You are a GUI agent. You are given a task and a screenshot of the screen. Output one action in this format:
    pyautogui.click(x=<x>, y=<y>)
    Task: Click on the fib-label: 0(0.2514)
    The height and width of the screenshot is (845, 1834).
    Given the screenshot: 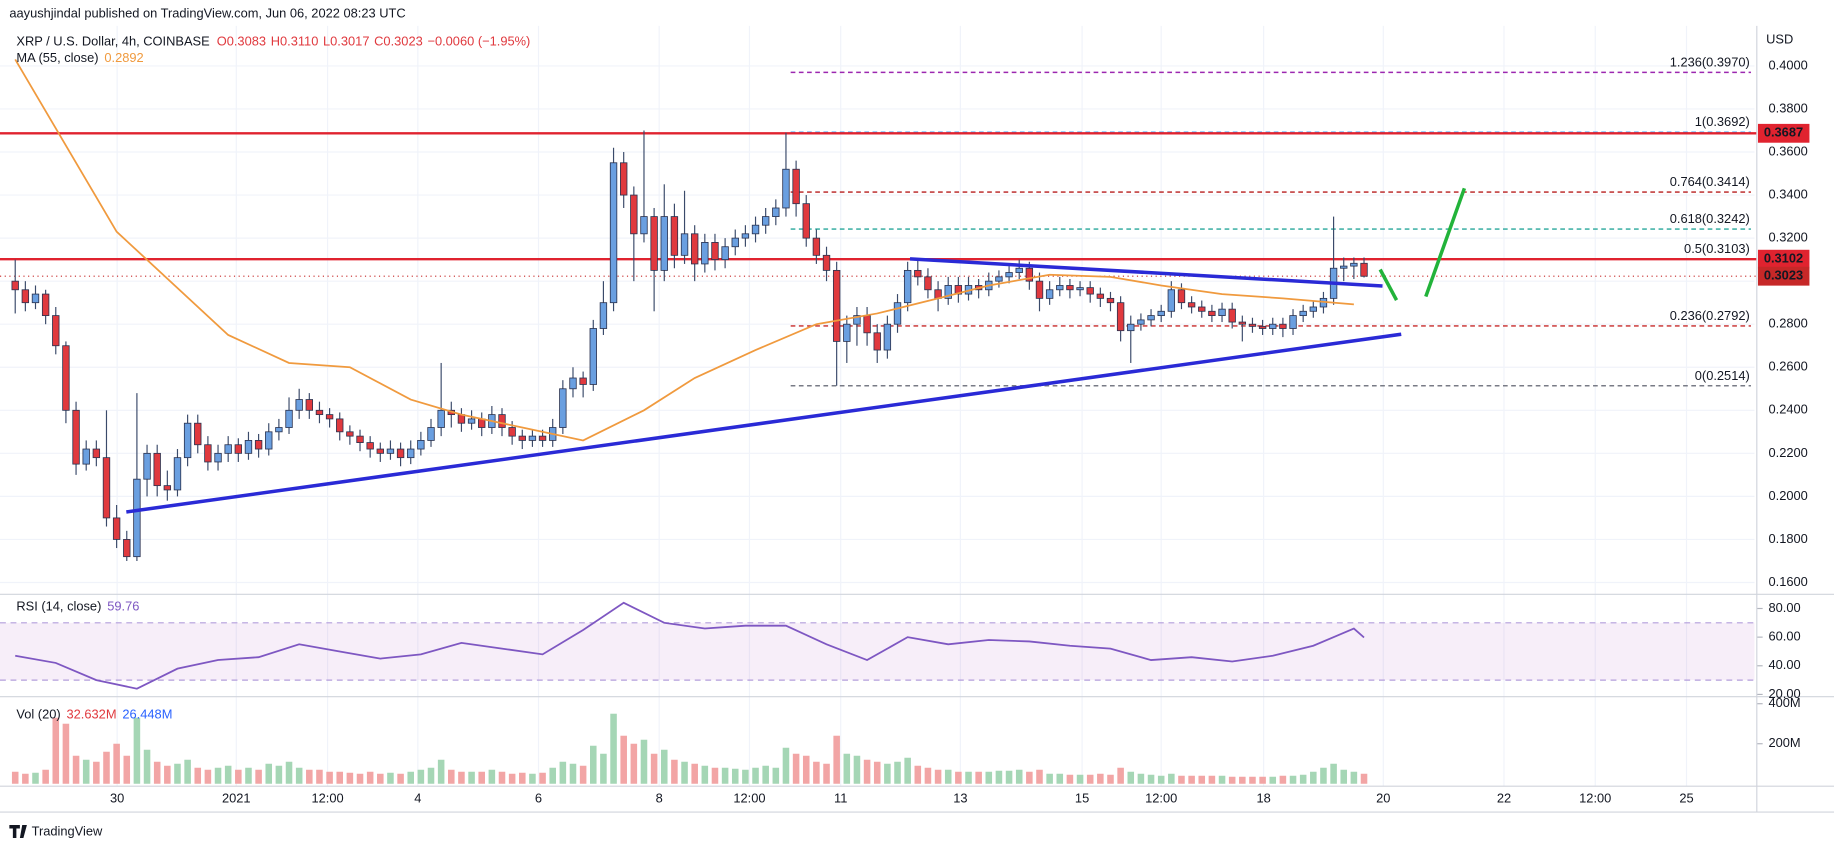 What is the action you would take?
    pyautogui.click(x=1722, y=375)
    